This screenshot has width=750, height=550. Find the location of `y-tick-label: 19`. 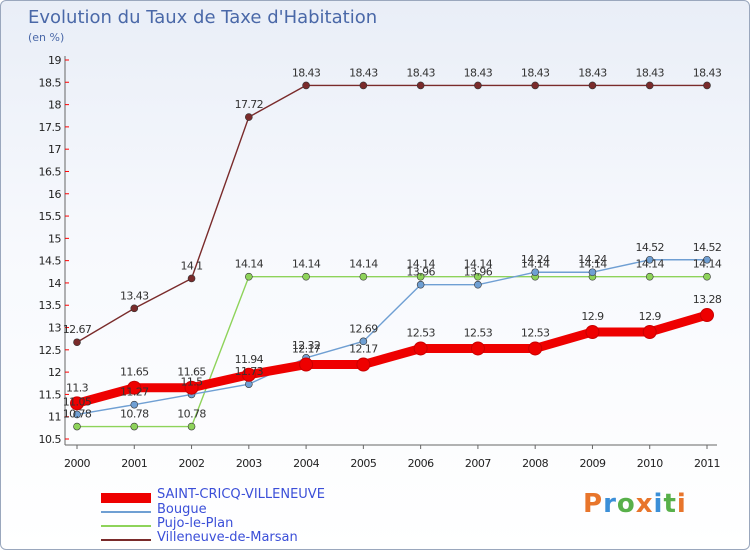

y-tick-label: 19 is located at coordinates (54, 60).